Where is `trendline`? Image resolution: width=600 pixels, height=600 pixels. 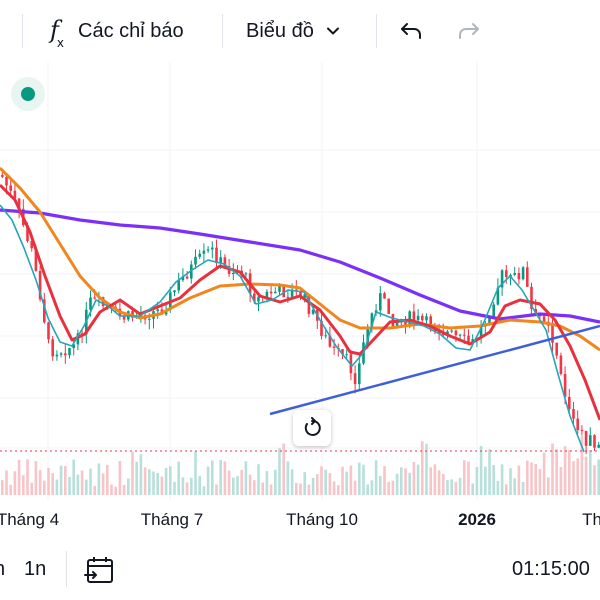 trendline is located at coordinates (434, 370).